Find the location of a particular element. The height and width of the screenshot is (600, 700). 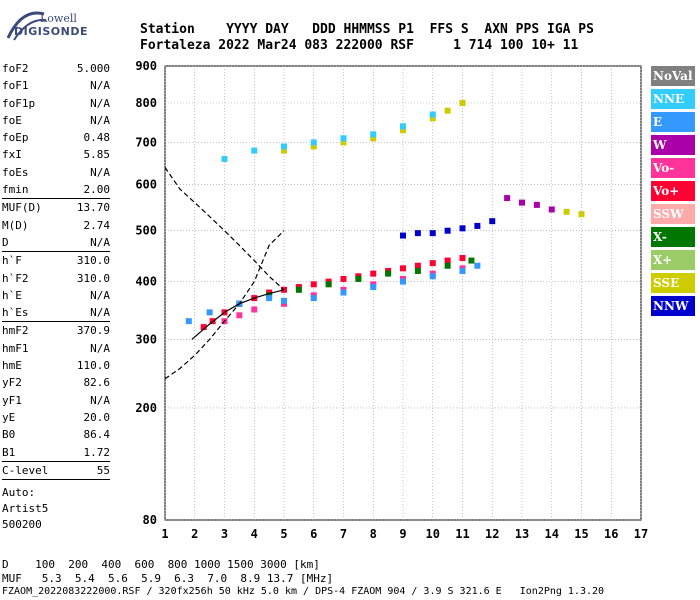

param-row: M(D) 2.74 is located at coordinates (56, 225).